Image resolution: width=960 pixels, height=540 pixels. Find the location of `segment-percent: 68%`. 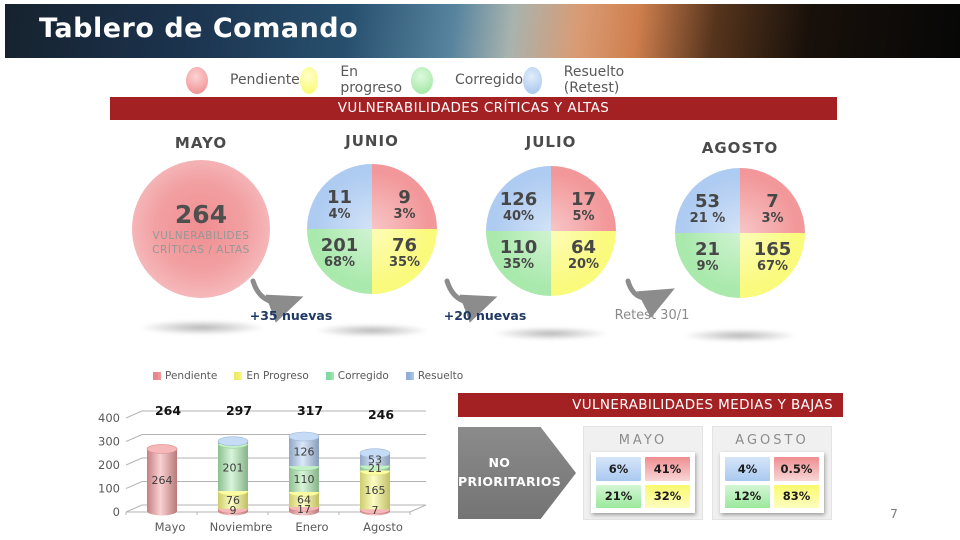

segment-percent: 68% is located at coordinates (339, 263).